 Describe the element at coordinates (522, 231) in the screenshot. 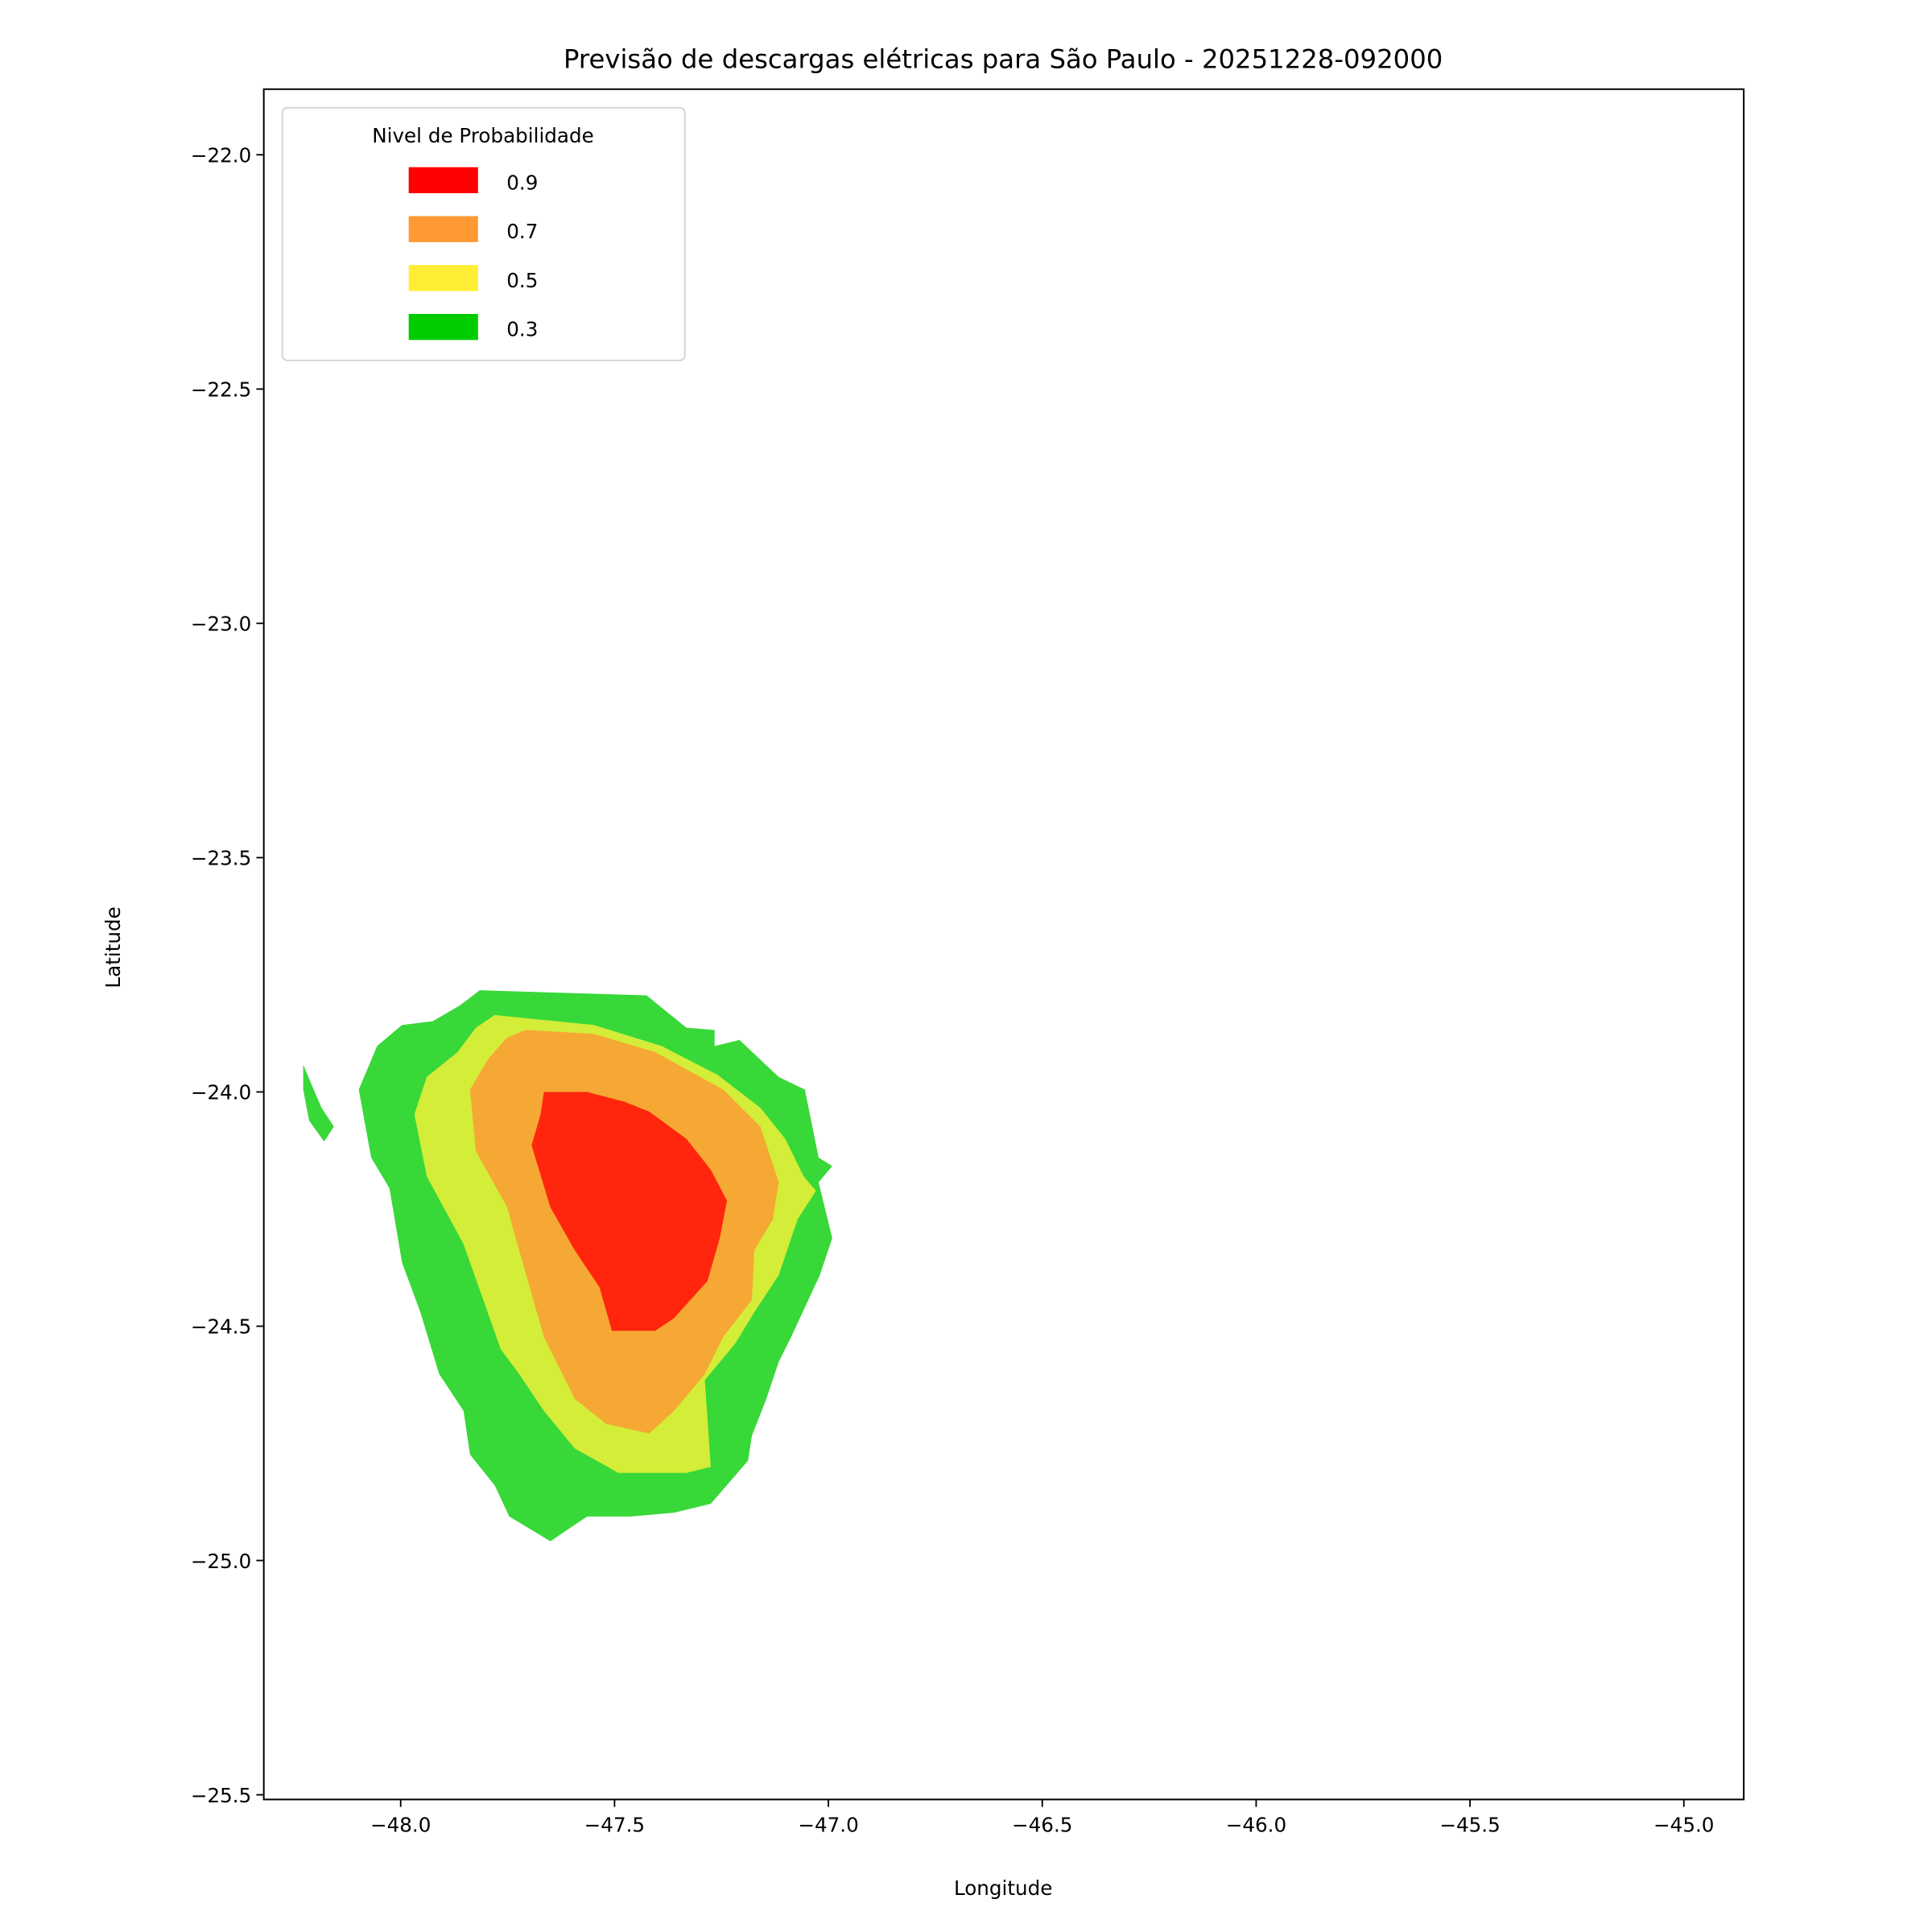

I see `legend-label: 0.7` at that location.